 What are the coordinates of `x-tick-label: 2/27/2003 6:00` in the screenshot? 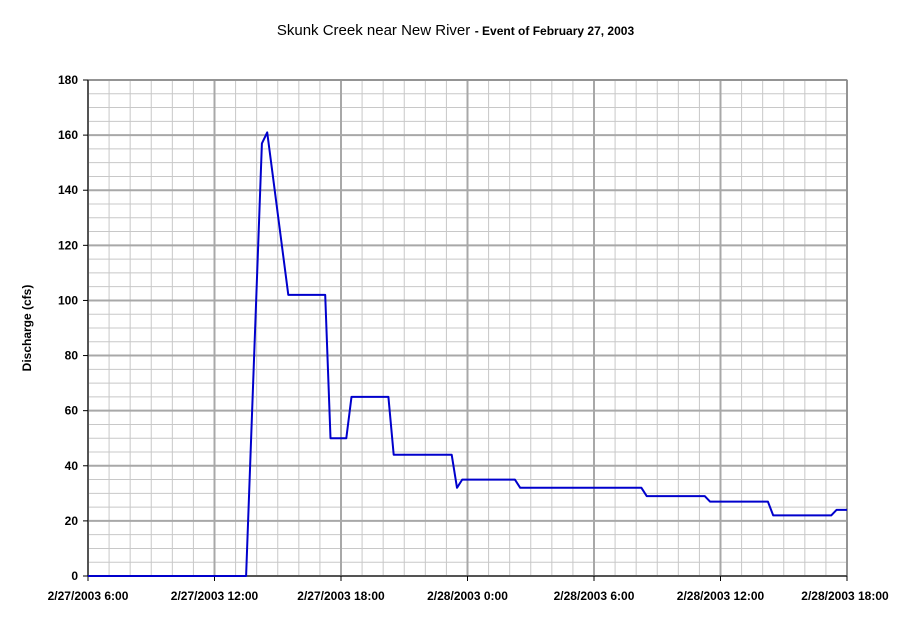 It's located at (88, 596).